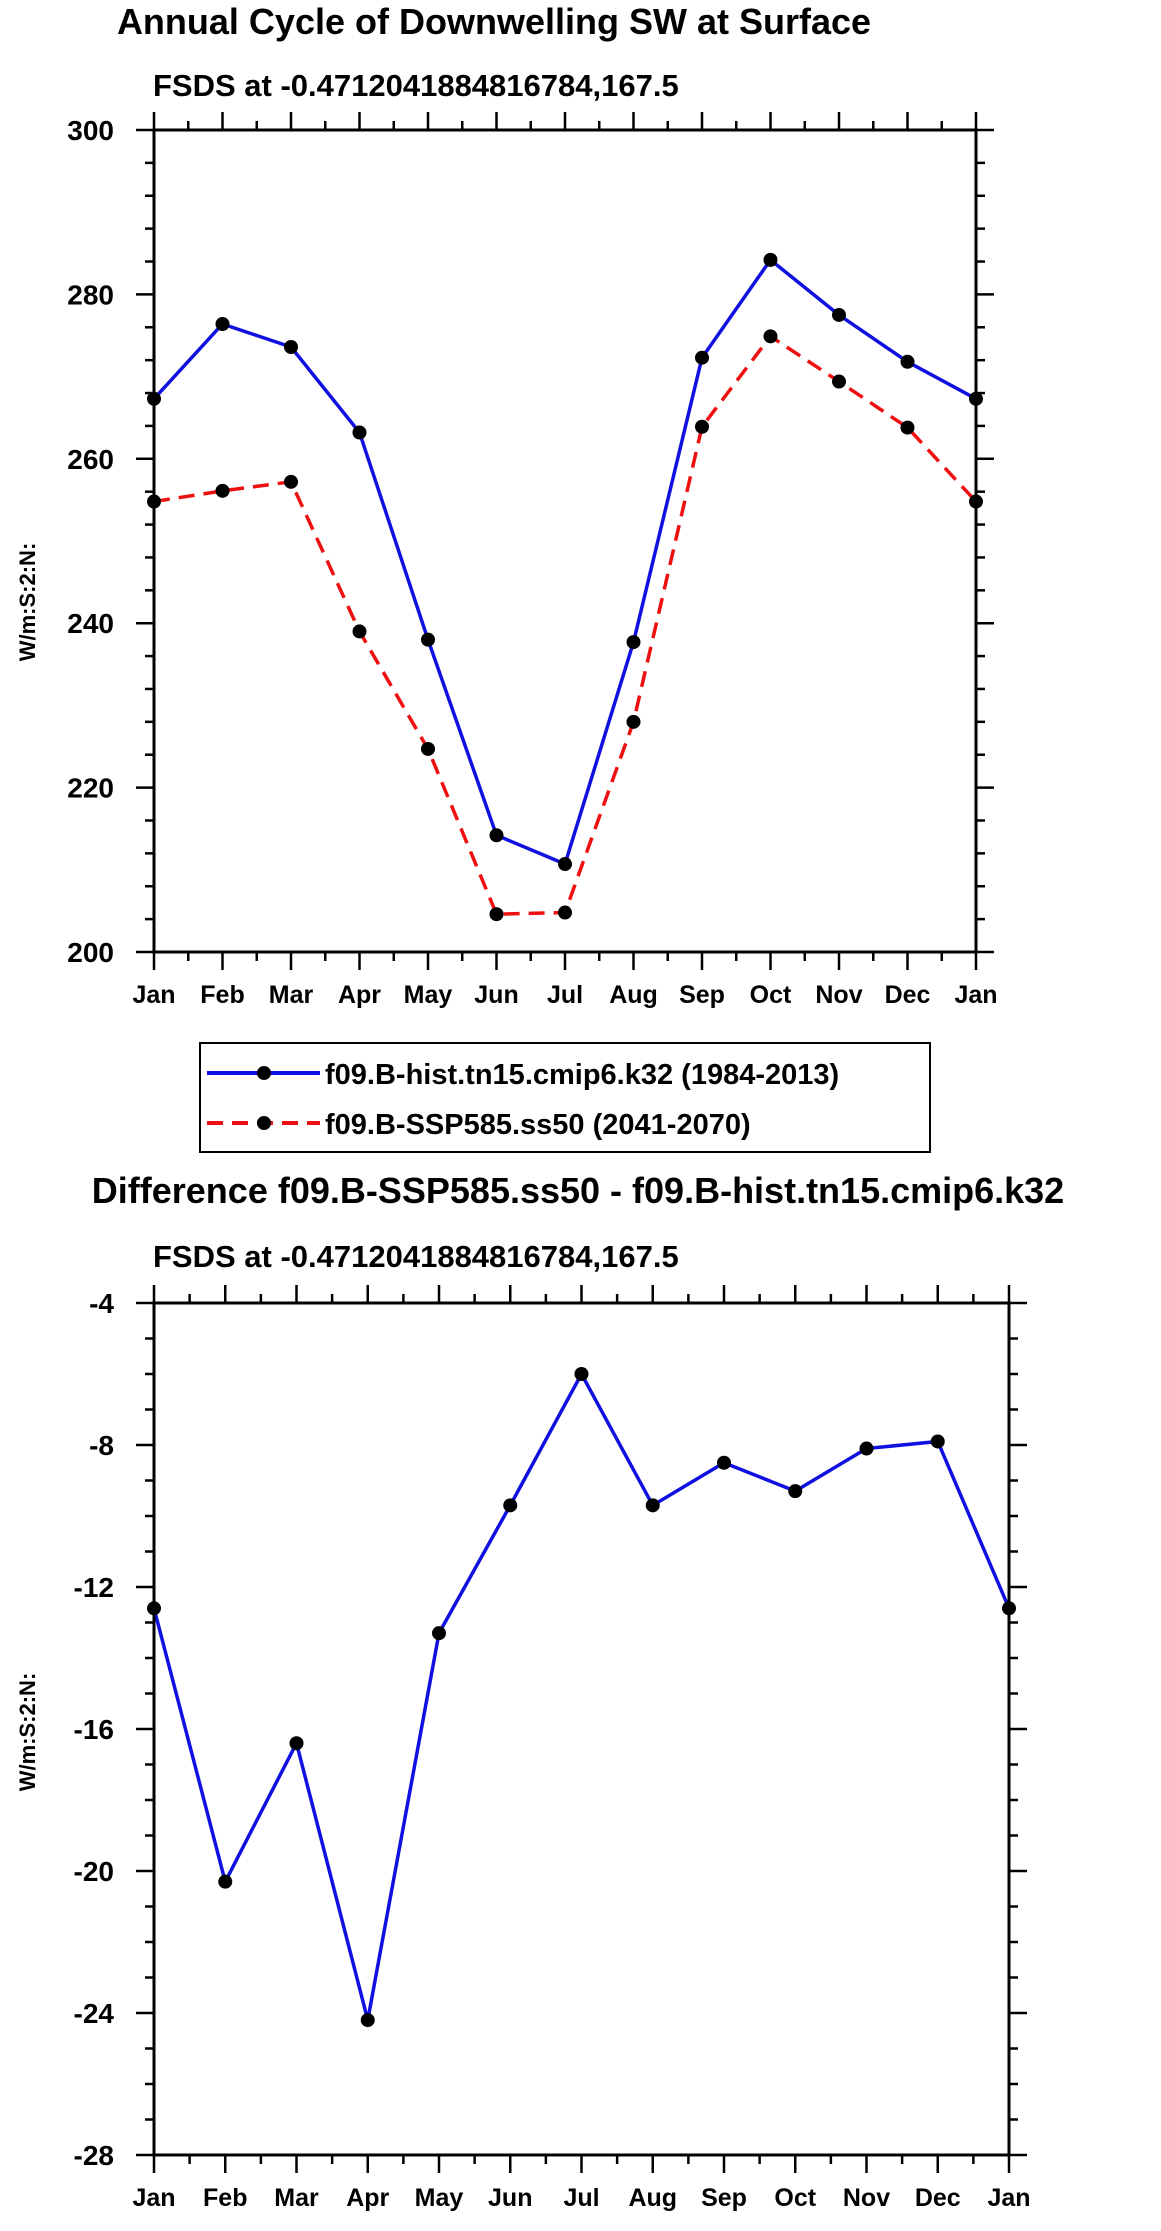 The height and width of the screenshot is (2231, 1161). I want to click on y-tick-label: 280, so click(90, 294).